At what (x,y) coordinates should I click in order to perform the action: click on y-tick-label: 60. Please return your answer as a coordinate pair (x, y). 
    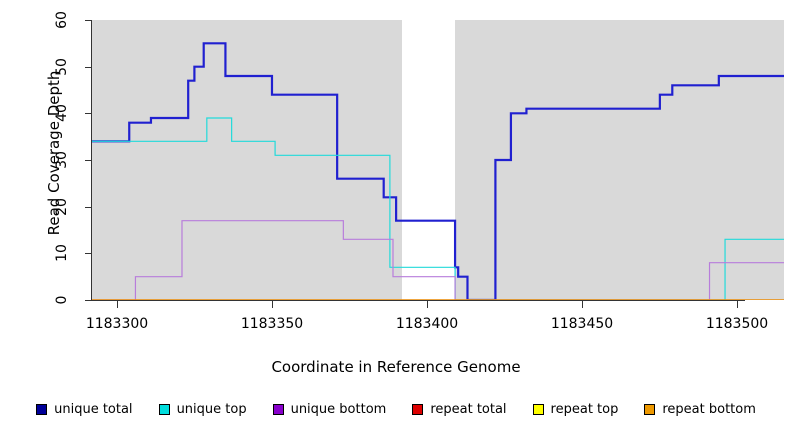
    Looking at the image, I should click on (62, 20).